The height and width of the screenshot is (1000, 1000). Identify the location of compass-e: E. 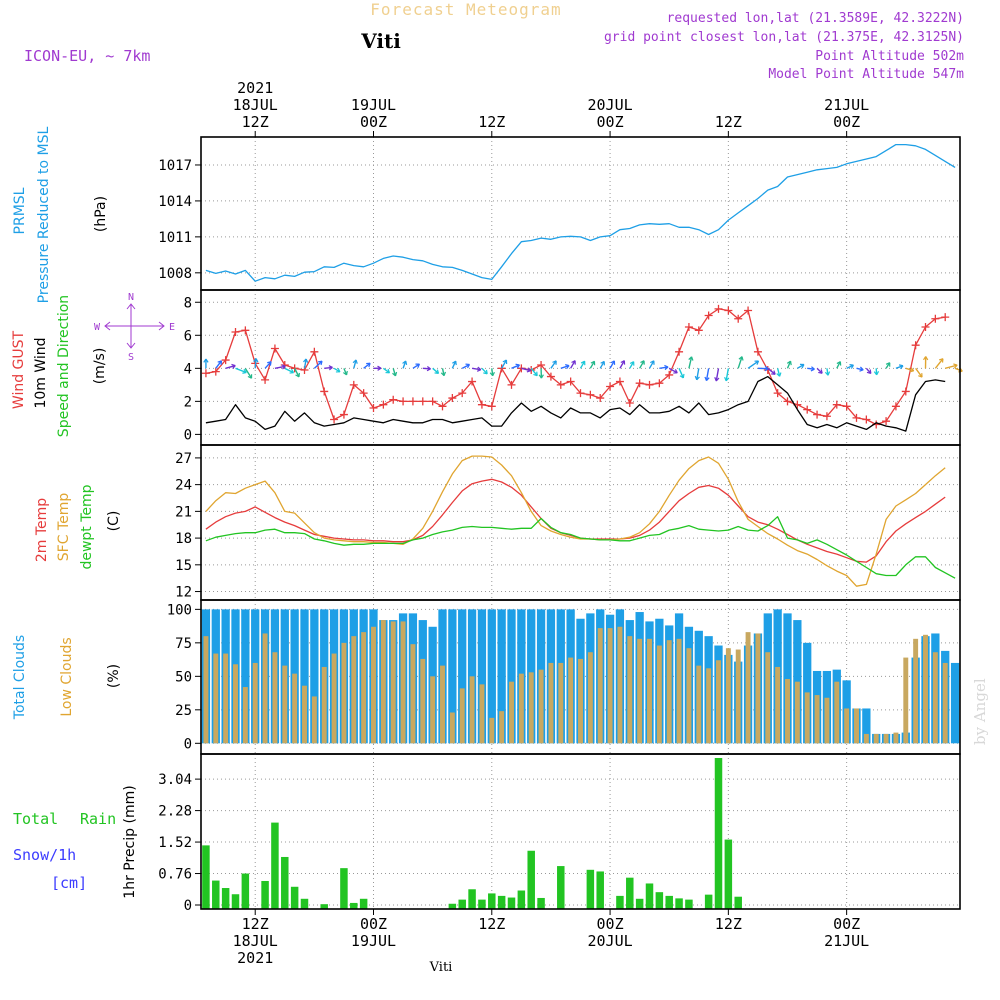
(172, 327).